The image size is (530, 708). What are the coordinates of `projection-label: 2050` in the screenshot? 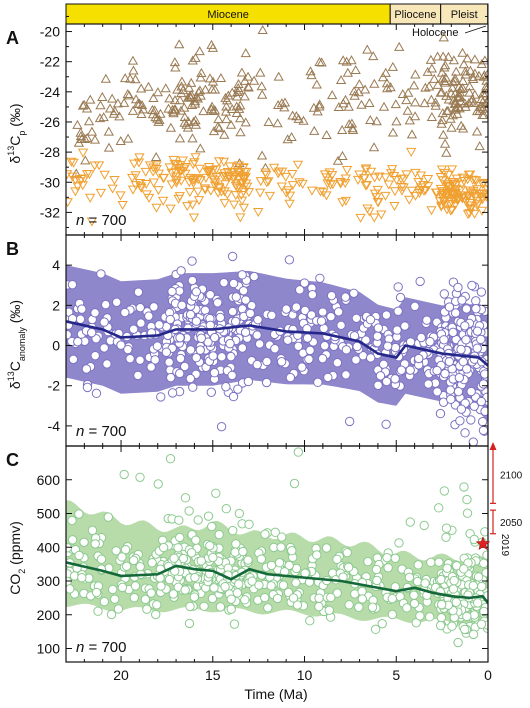 It's located at (511, 523).